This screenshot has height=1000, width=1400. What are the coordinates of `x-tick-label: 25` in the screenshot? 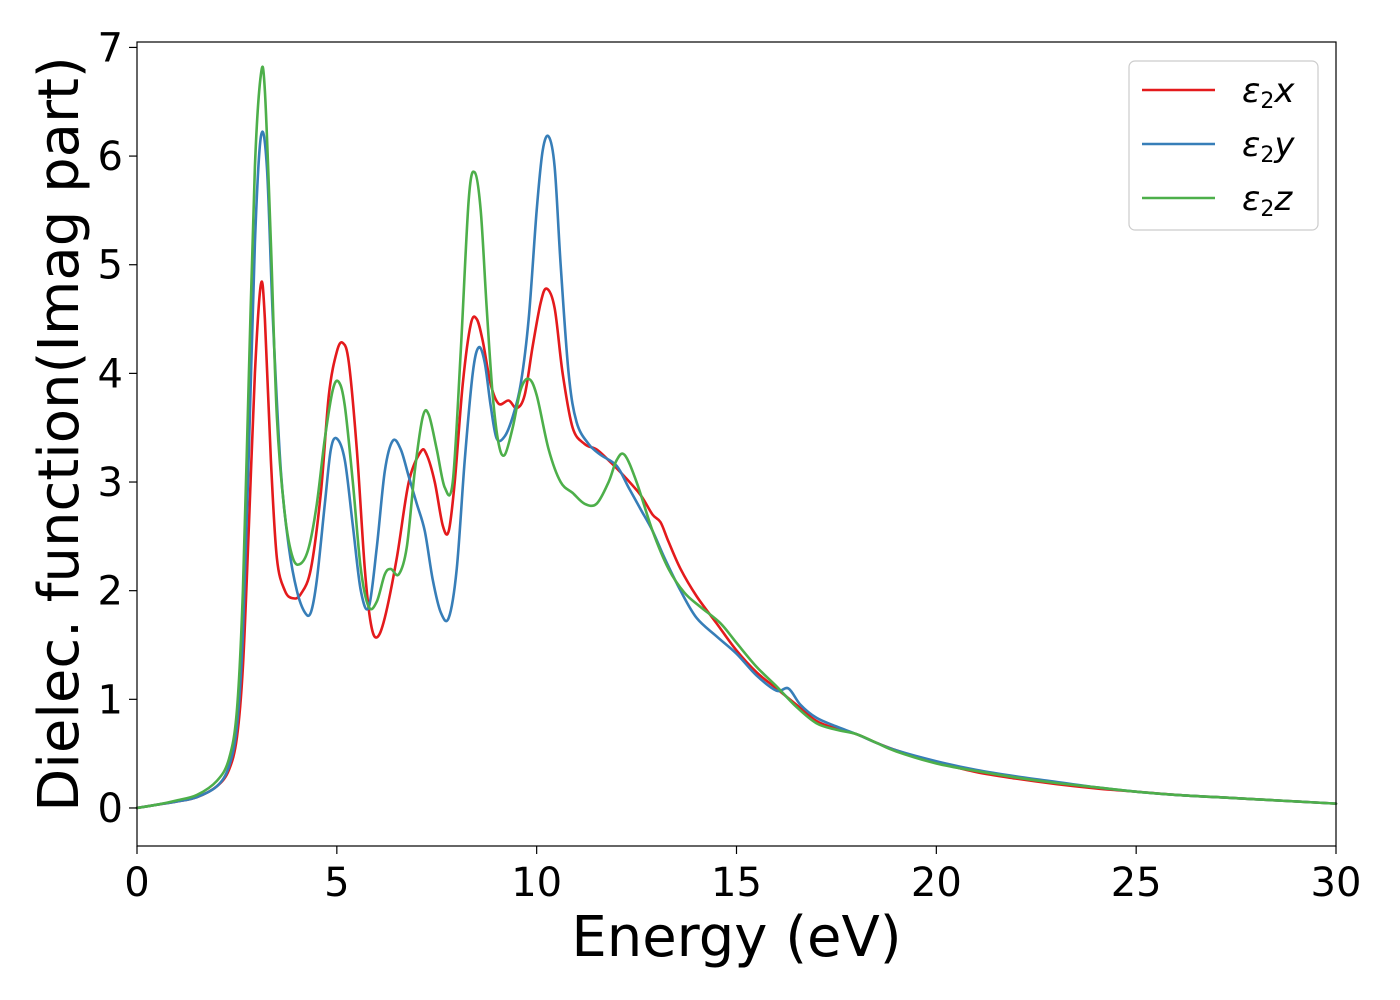 It's located at (1136, 883).